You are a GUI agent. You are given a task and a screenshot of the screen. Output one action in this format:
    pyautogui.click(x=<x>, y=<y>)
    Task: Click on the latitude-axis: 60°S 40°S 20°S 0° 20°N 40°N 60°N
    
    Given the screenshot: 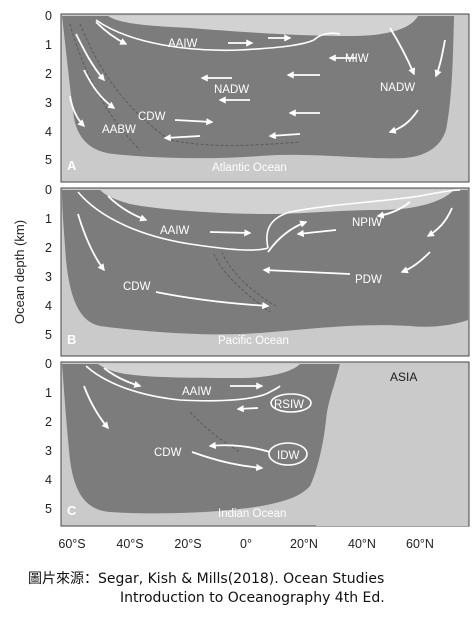 What is the action you would take?
    pyautogui.click(x=246, y=544)
    